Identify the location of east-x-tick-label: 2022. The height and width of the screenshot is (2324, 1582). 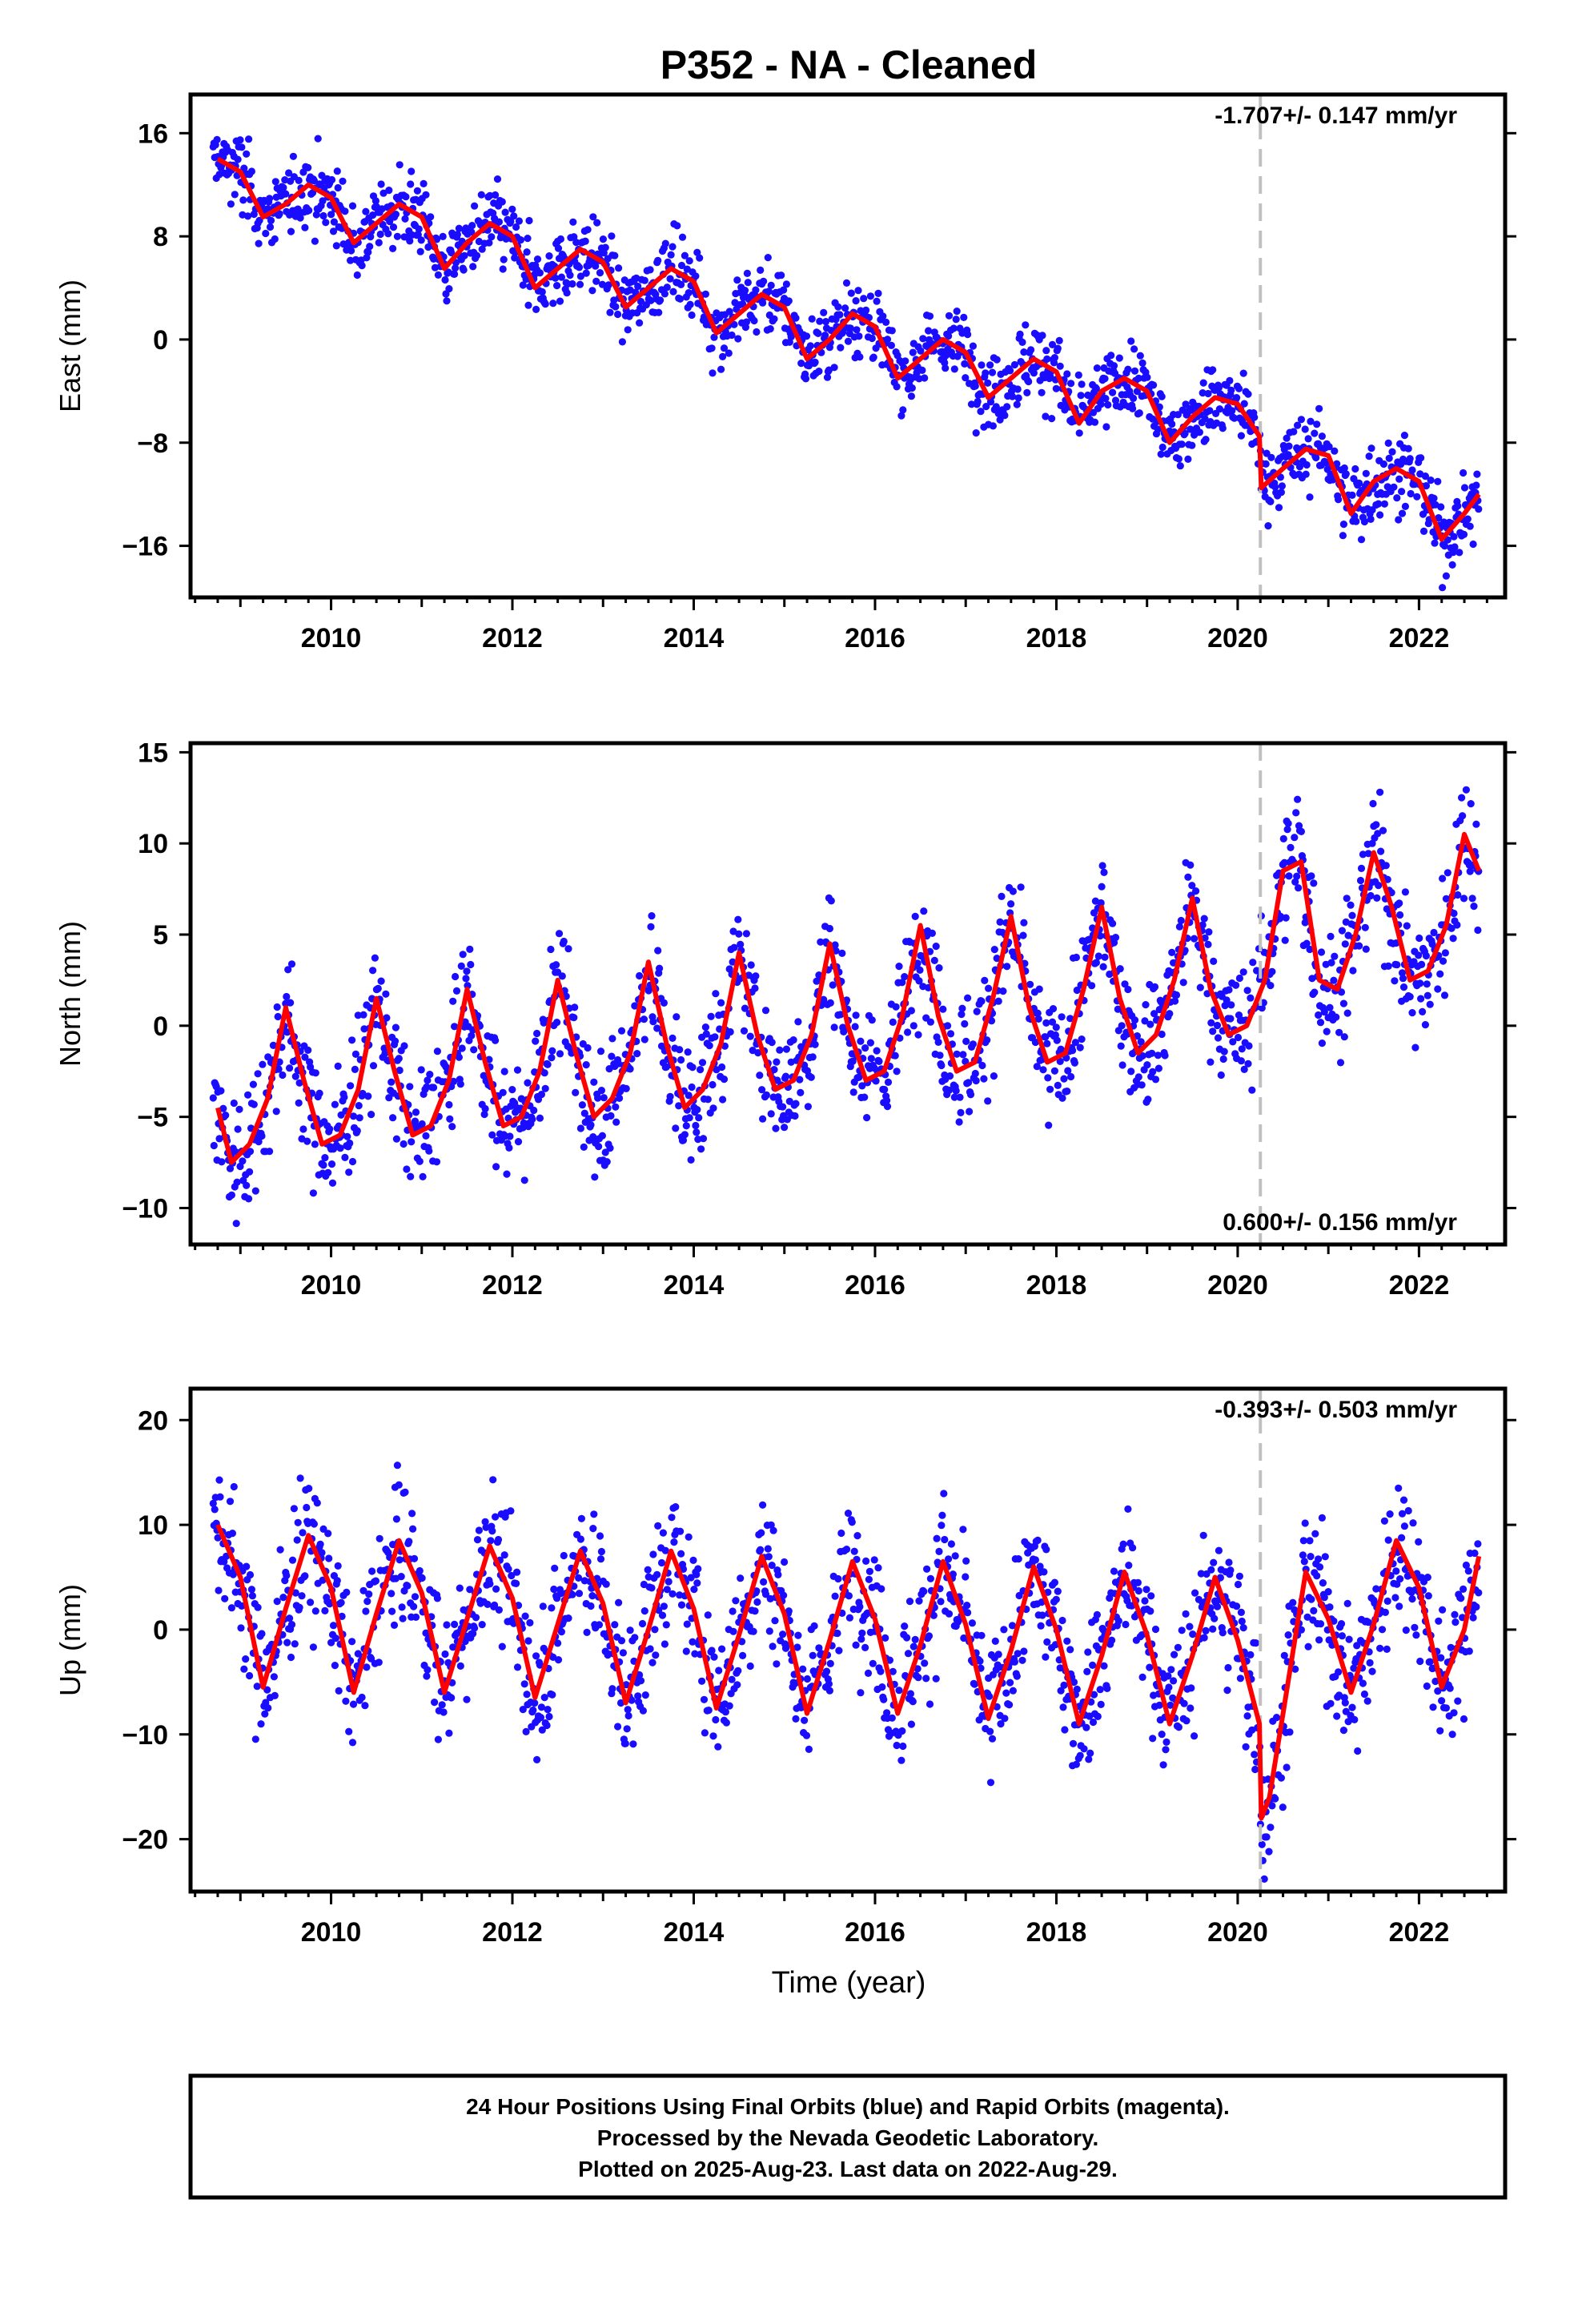
(1419, 638).